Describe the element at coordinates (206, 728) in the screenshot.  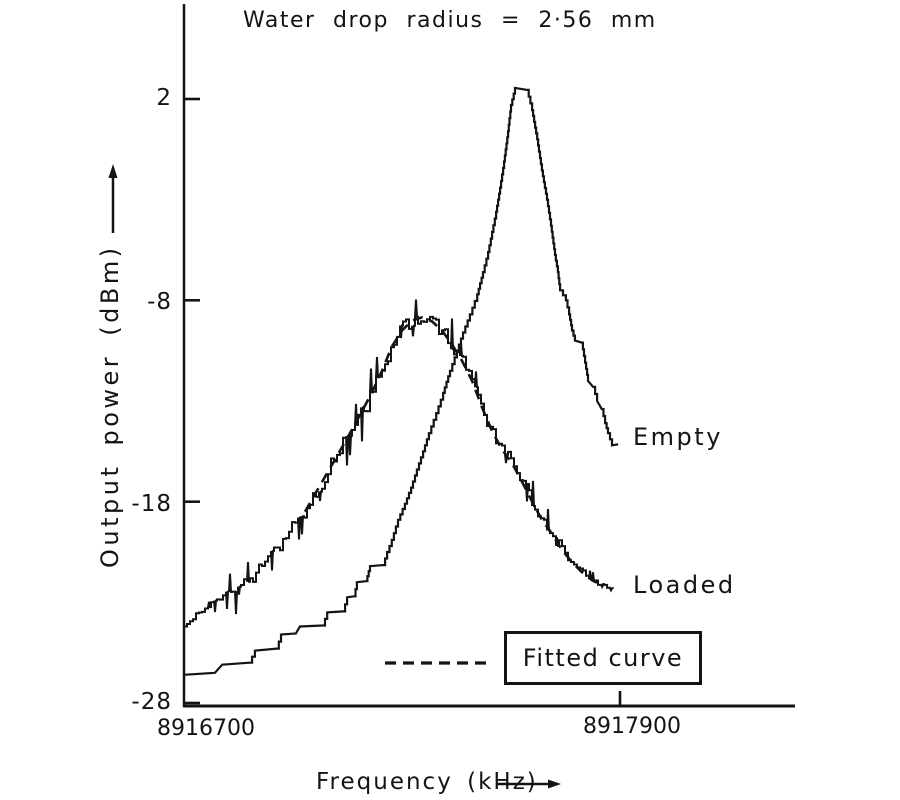
I see `x-tick-label-8916700: 8916700` at that location.